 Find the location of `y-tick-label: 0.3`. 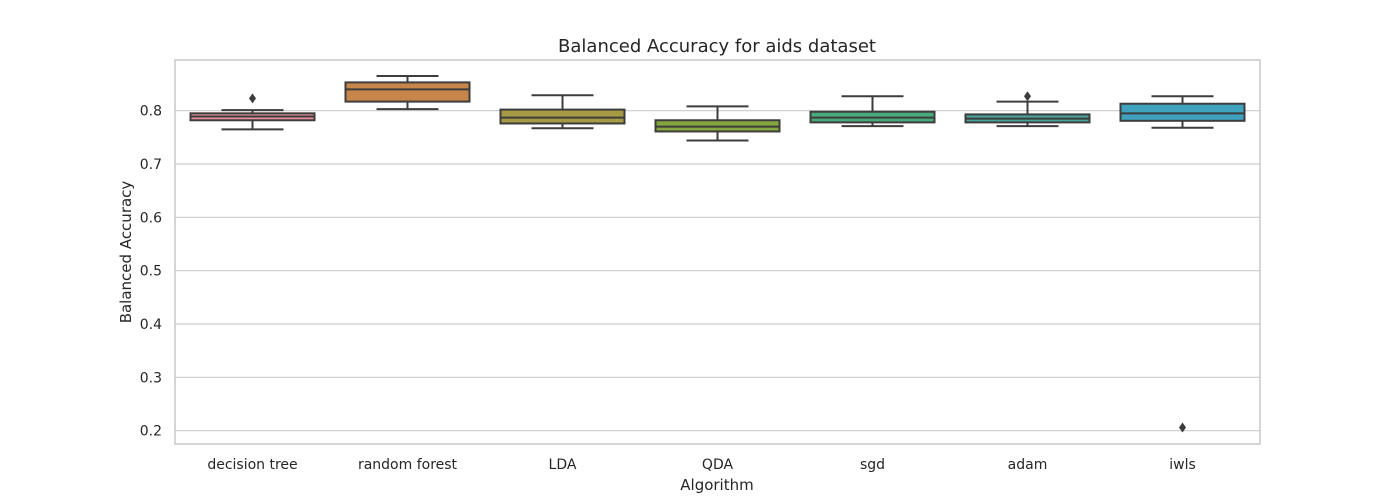

y-tick-label: 0.3 is located at coordinates (151, 378).